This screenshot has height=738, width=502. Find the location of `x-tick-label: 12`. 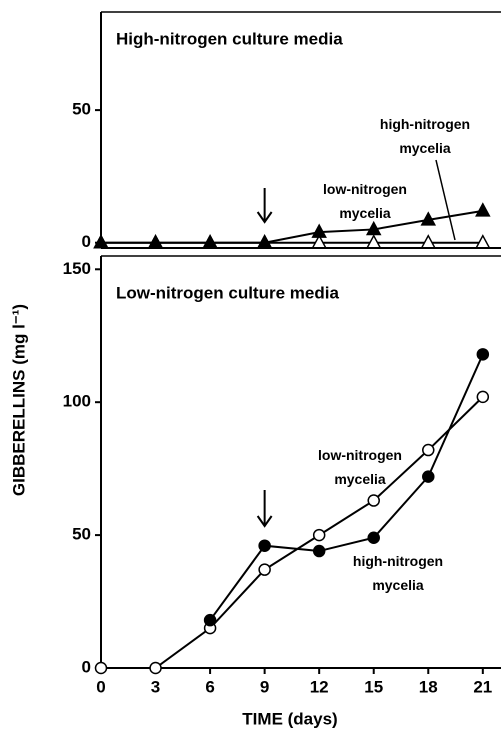

x-tick-label: 12 is located at coordinates (319, 686).